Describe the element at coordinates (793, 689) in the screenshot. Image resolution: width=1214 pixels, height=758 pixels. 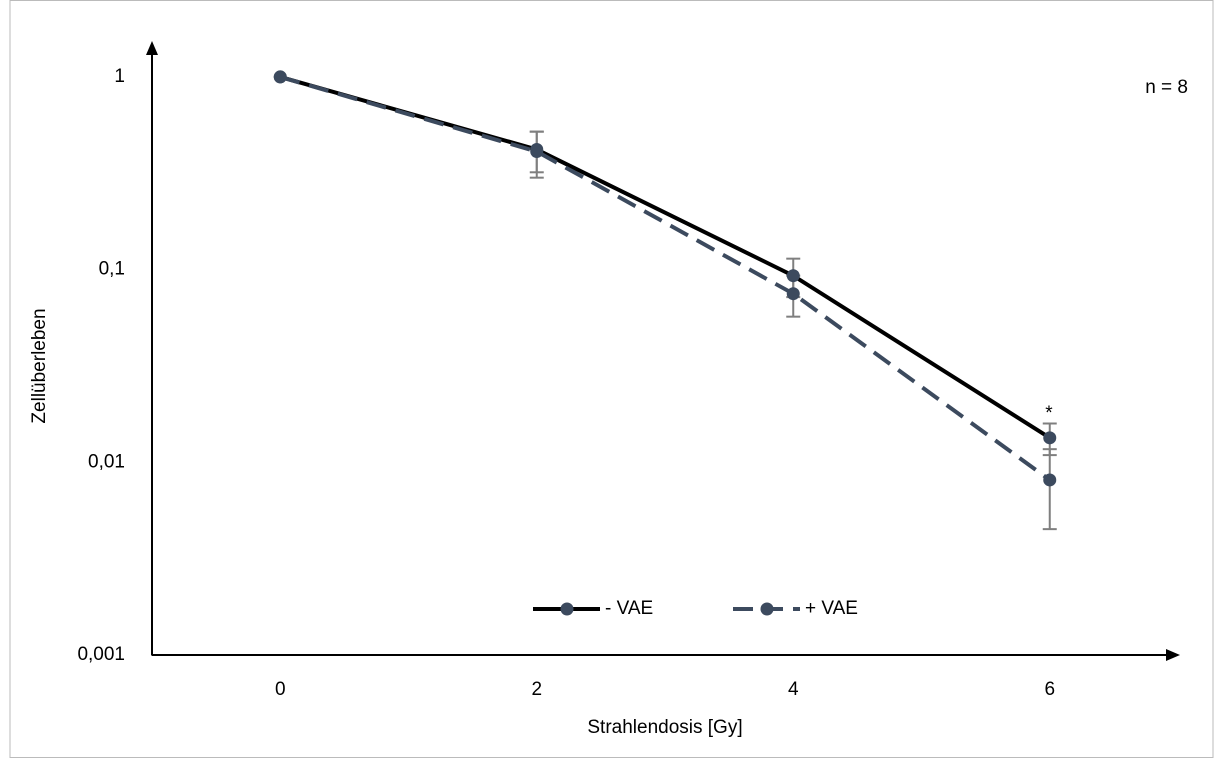
I see `x-tick-label: 4` at that location.